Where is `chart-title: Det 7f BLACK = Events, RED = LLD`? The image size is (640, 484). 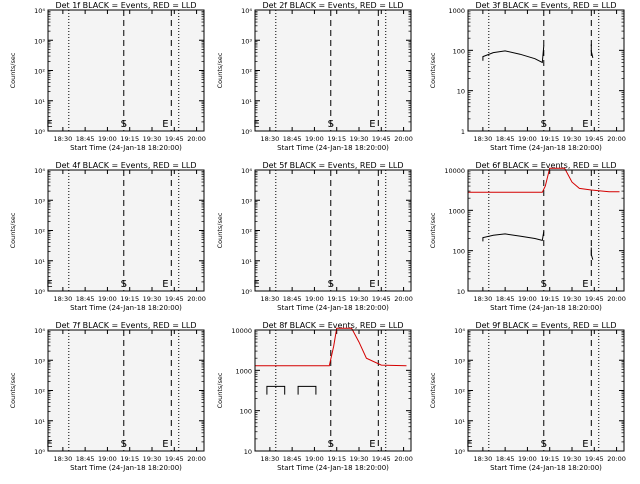
chart-title: Det 7f BLACK = Events, RED = LLD is located at coordinates (125, 325).